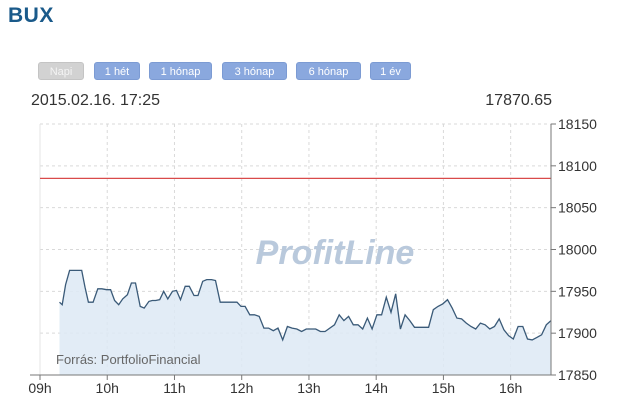 The width and height of the screenshot is (620, 410). What do you see at coordinates (577, 208) in the screenshot?
I see `y-tick-label: 18050` at bounding box center [577, 208].